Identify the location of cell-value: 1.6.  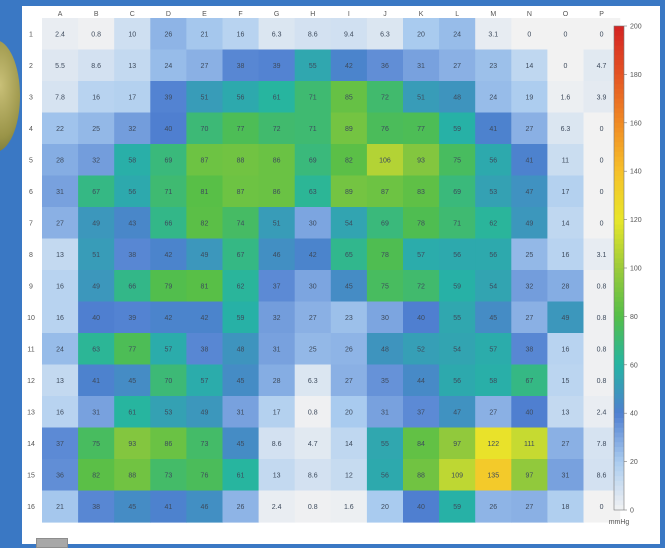
(349, 507).